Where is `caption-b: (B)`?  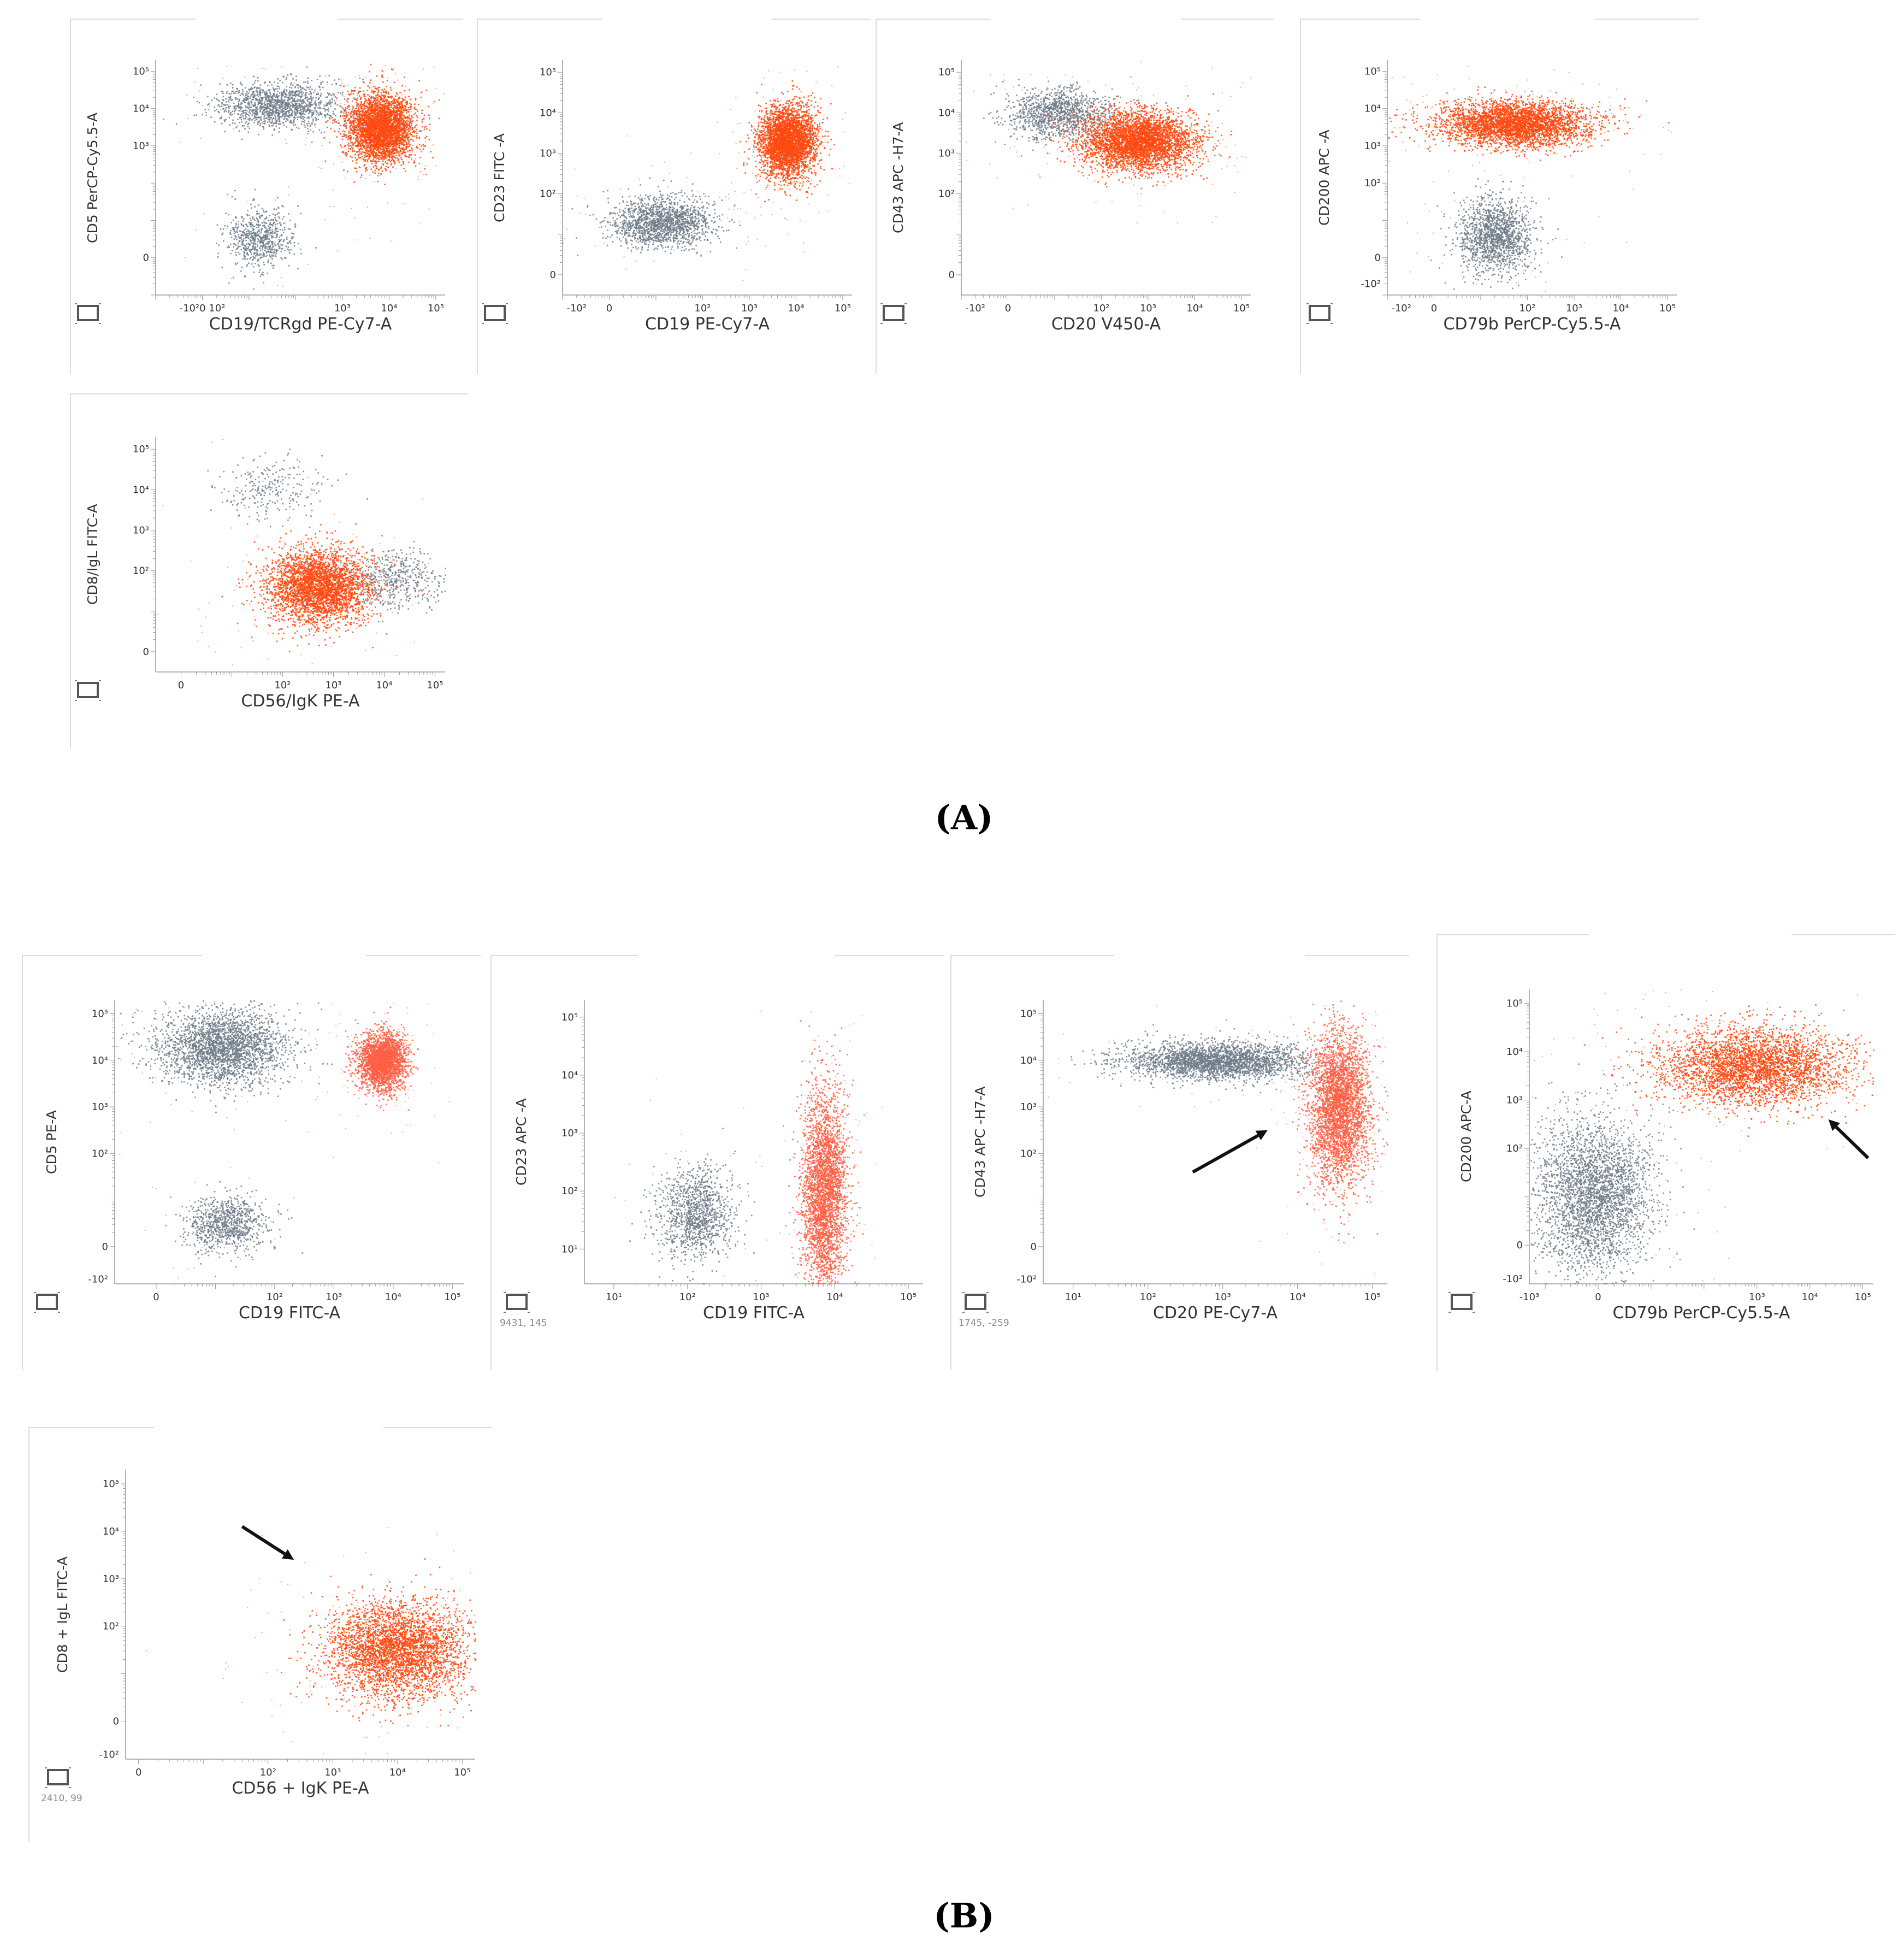
caption-b: (B) is located at coordinates (964, 1916).